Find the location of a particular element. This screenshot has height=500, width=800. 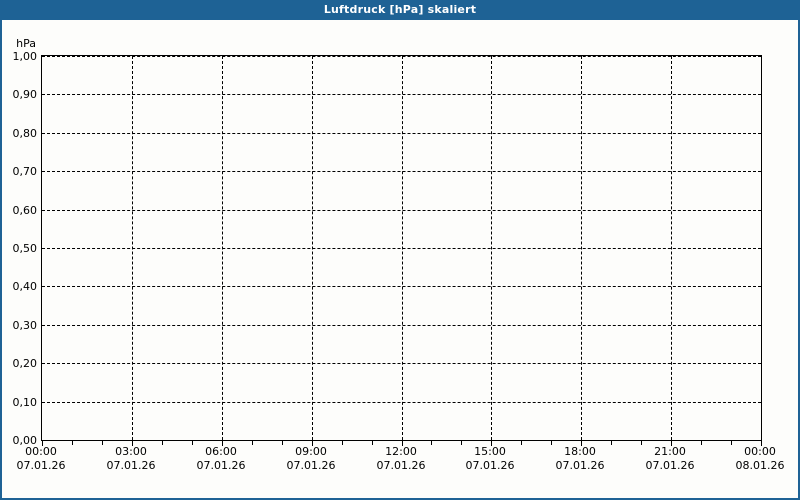

y-axis-tick-label: 0,60 is located at coordinates (25, 210).